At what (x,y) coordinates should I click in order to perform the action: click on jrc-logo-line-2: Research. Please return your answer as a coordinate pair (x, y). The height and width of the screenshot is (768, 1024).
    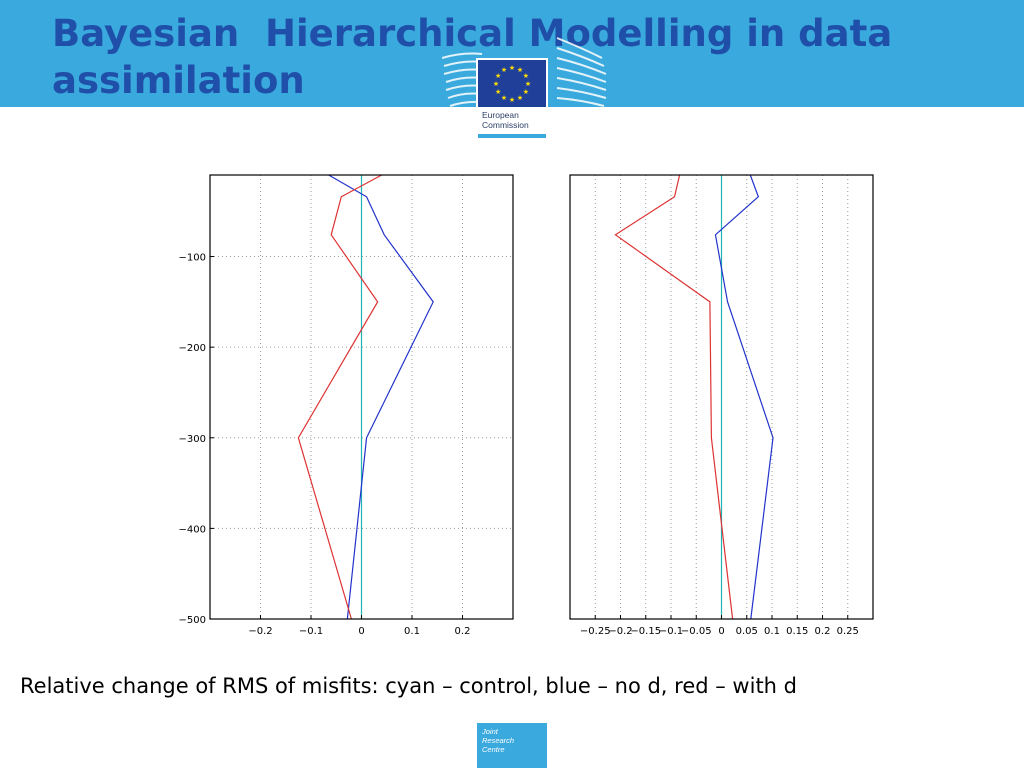
    Looking at the image, I should click on (498, 740).